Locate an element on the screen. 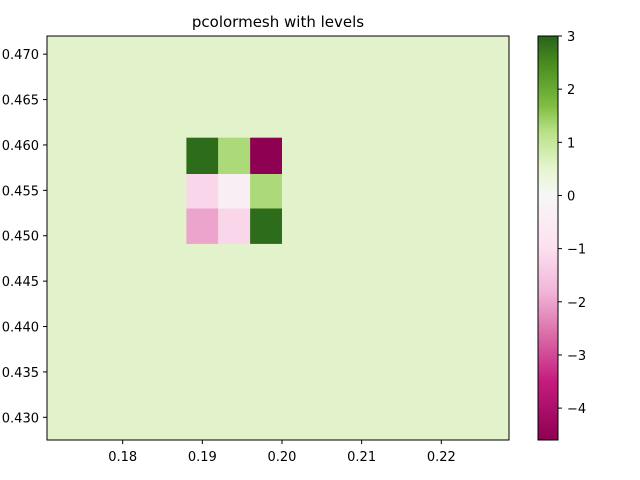 This screenshot has width=640, height=480. y-tick-label: 0.445 is located at coordinates (20, 282).